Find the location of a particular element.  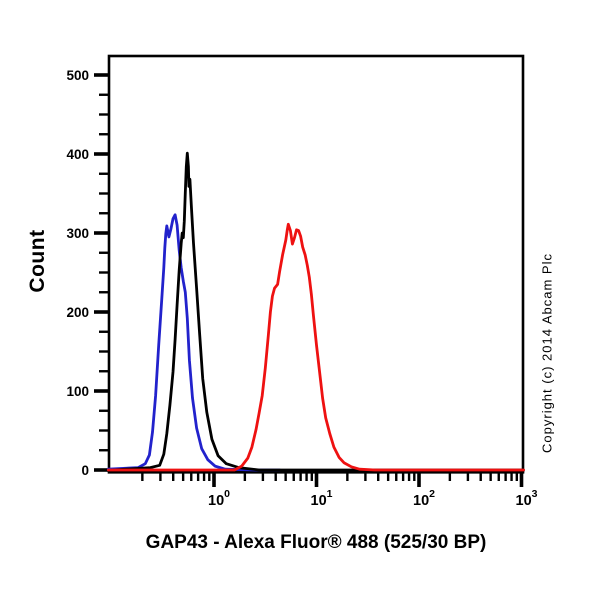

chart-title: GAP43 - Alexa Fluor® 488 (525/30 BP) is located at coordinates (316, 542).